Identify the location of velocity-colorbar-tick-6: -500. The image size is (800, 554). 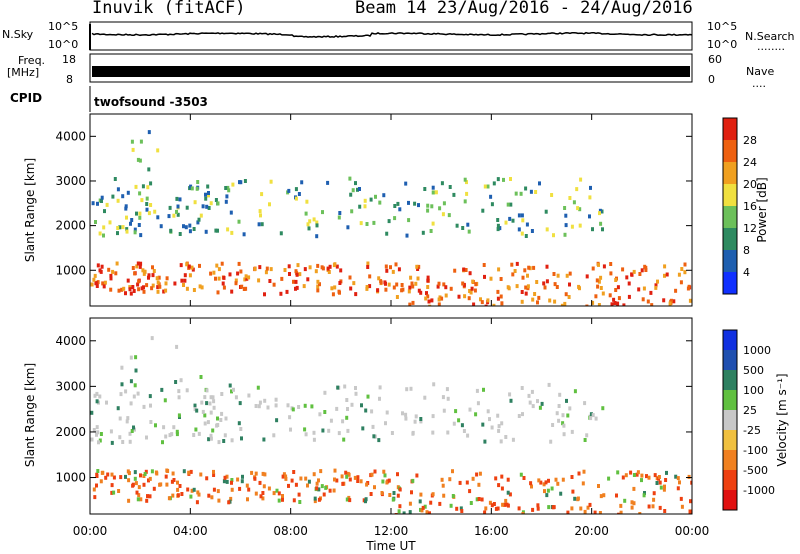
(755, 470).